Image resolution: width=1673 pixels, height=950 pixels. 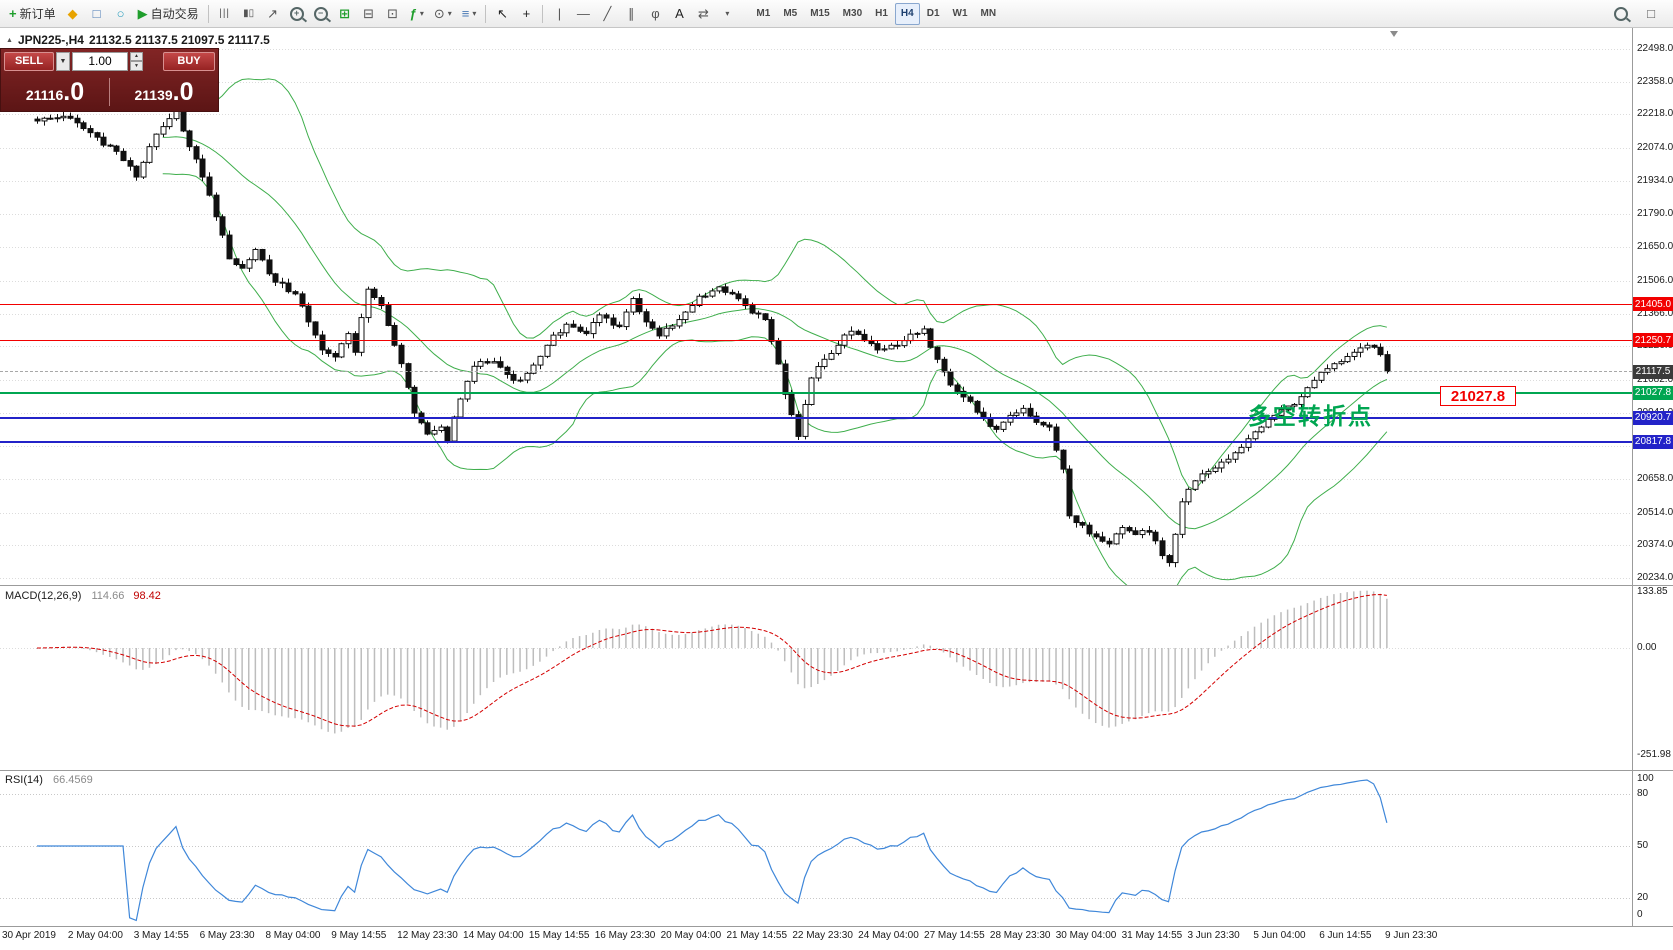 I want to click on vertical-line-icon: |, so click(x=559, y=13).